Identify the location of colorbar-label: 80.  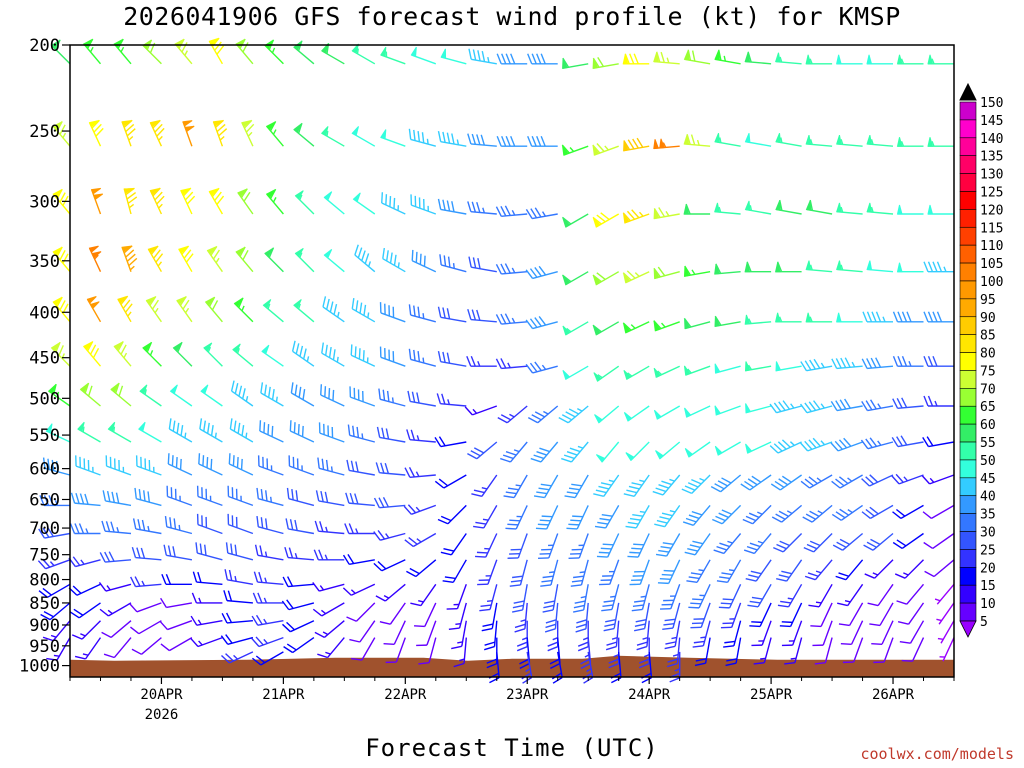
(988, 354).